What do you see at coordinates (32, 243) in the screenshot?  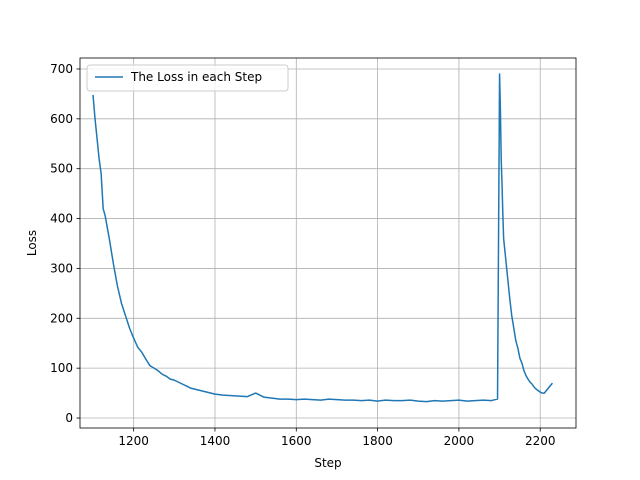 I see `y-axis-label: Loss` at bounding box center [32, 243].